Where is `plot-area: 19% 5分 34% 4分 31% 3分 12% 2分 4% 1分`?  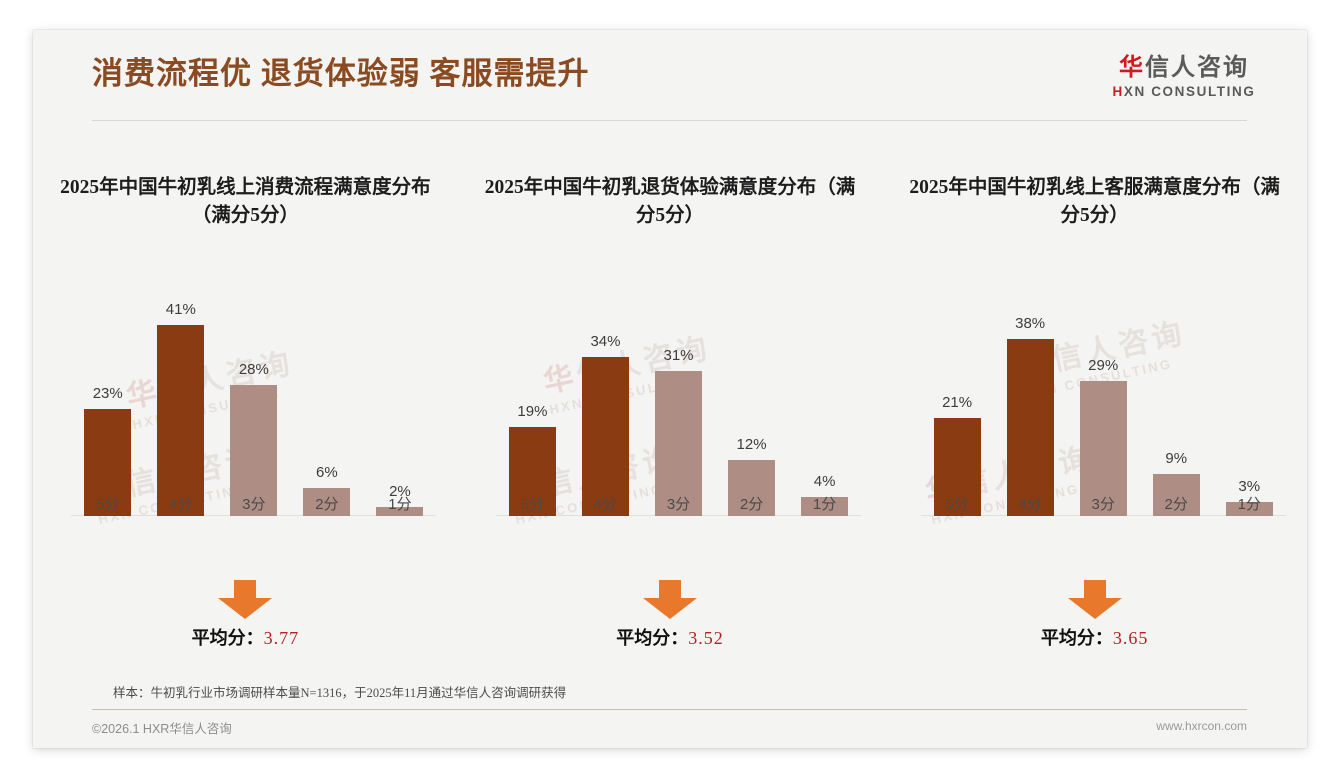 plot-area: 19% 5分 34% 4分 31% 3分 12% 2分 4% 1分 is located at coordinates (678, 398).